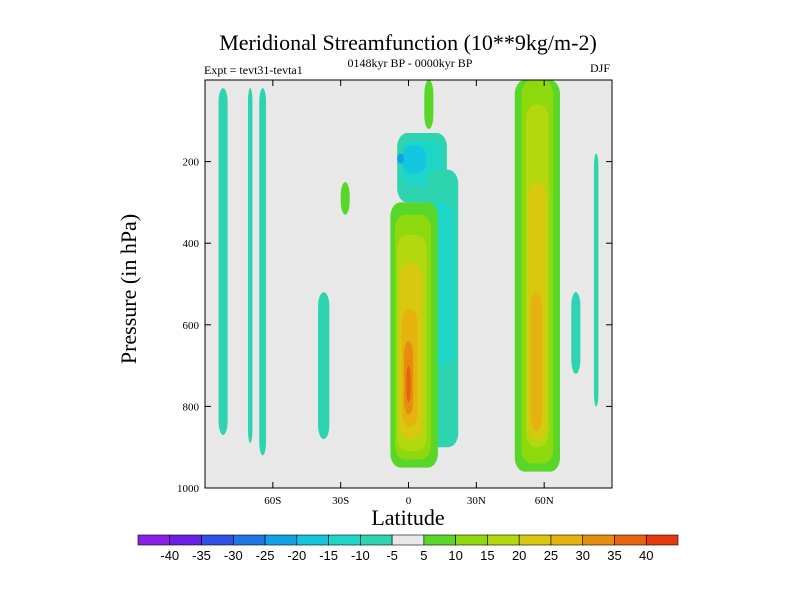  I want to click on colorbar-label: -10, so click(360, 555).